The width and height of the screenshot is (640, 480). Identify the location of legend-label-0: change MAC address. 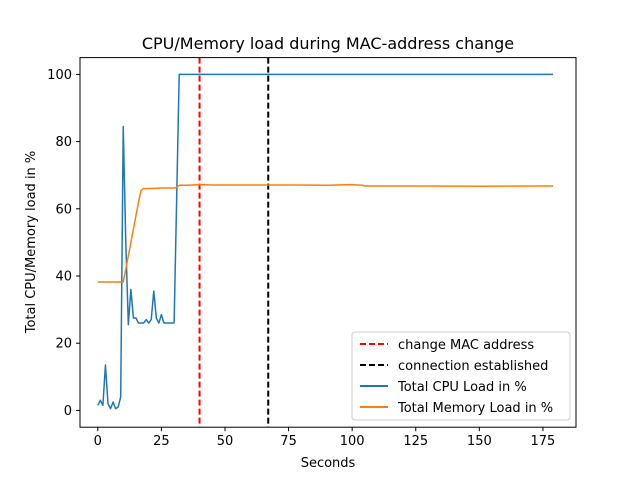
(466, 345).